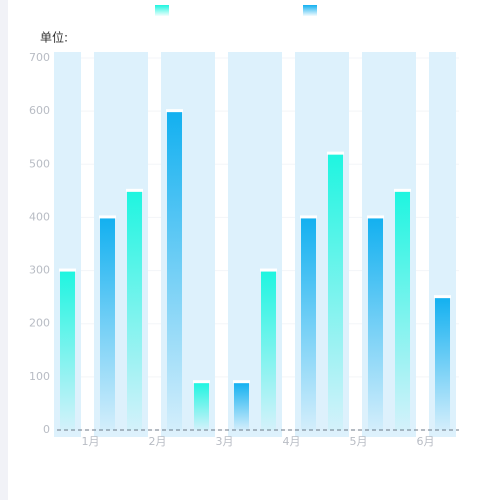  What do you see at coordinates (158, 441) in the screenshot?
I see `x-tick-label: 2月` at bounding box center [158, 441].